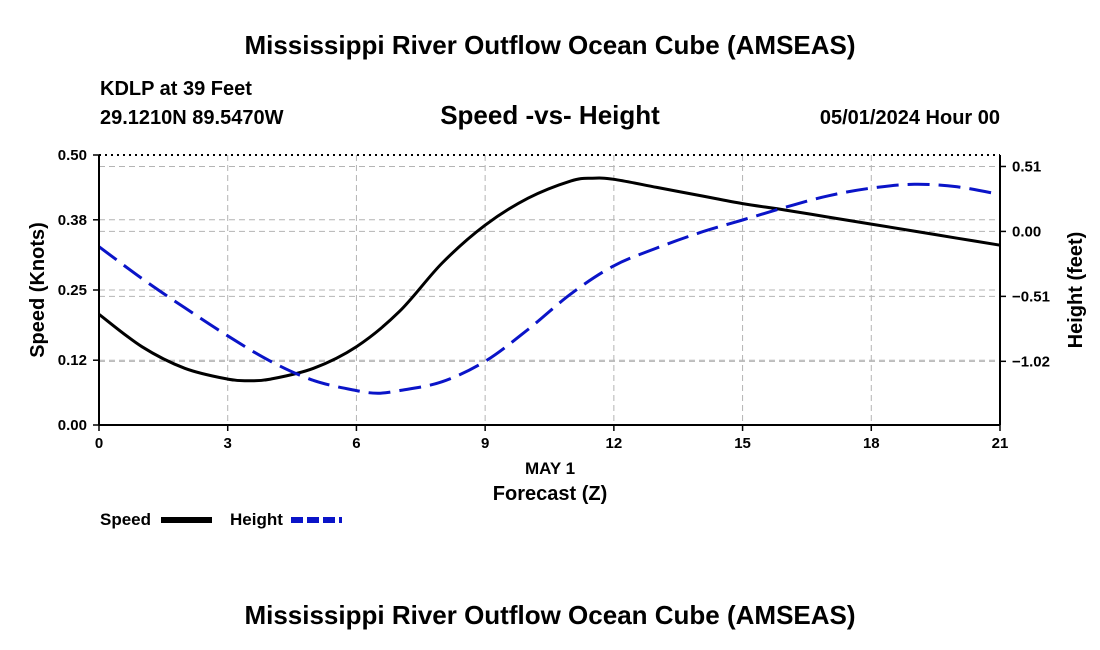  What do you see at coordinates (742, 443) in the screenshot?
I see `x-tick-label: 15` at bounding box center [742, 443].